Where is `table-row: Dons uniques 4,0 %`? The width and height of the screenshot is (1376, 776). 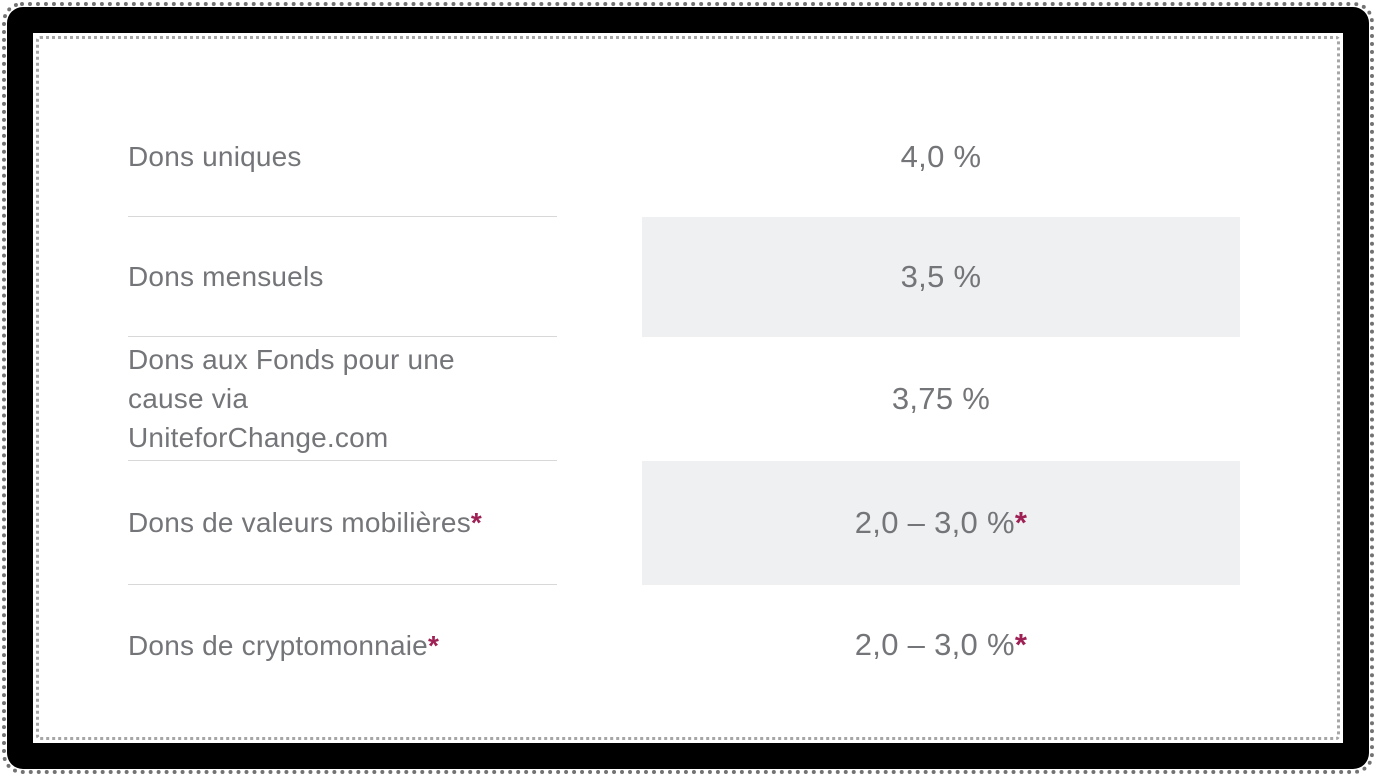 table-row: Dons uniques 4,0 % is located at coordinates (684, 157).